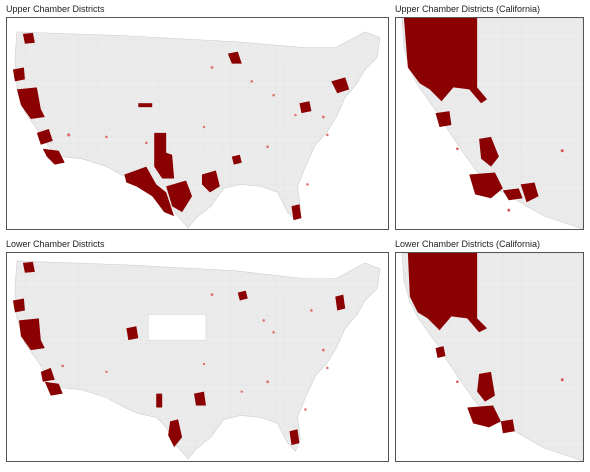 The image size is (590, 472). I want to click on ca-upper-highlighted, so click(471, 110).